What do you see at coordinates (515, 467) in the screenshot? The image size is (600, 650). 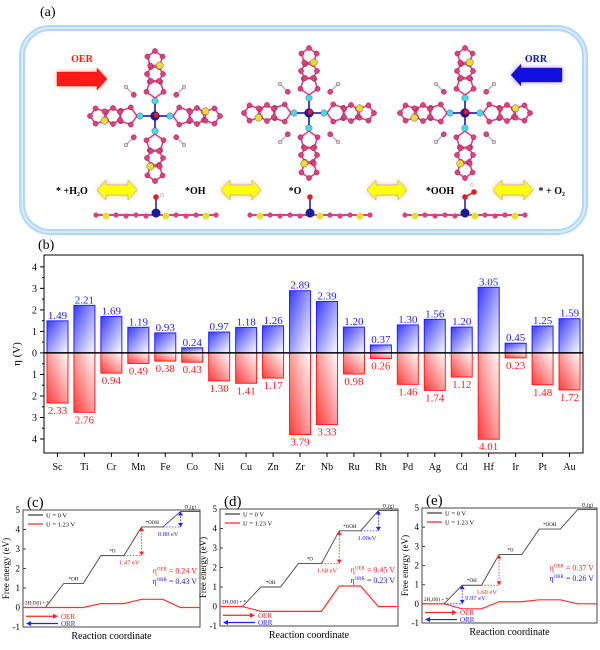 I see `x-tick-label: Ir` at bounding box center [515, 467].